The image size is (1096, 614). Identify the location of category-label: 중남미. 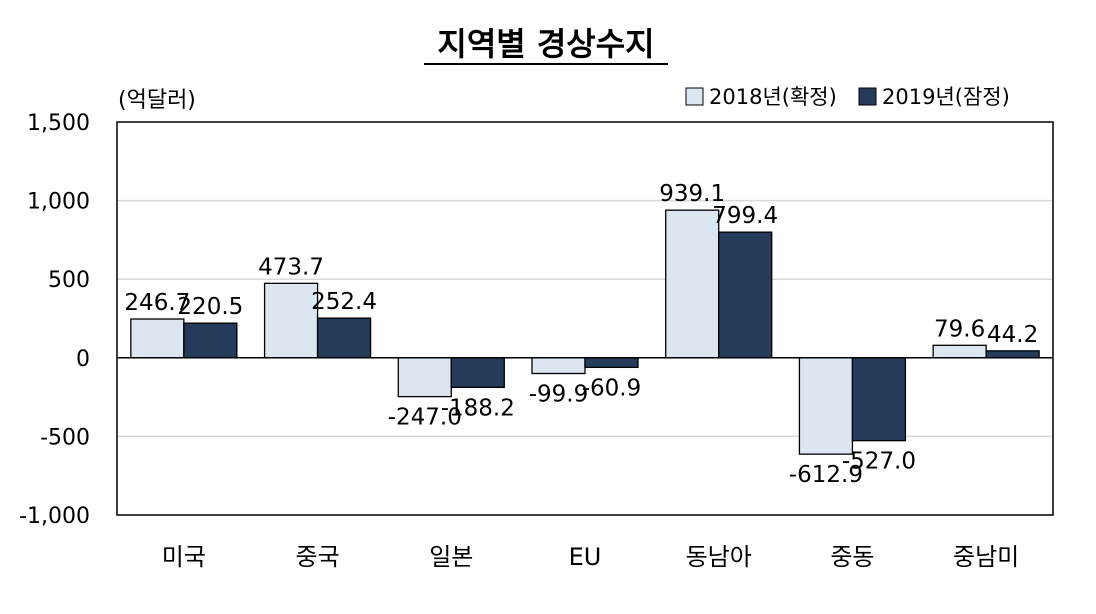
(986, 557).